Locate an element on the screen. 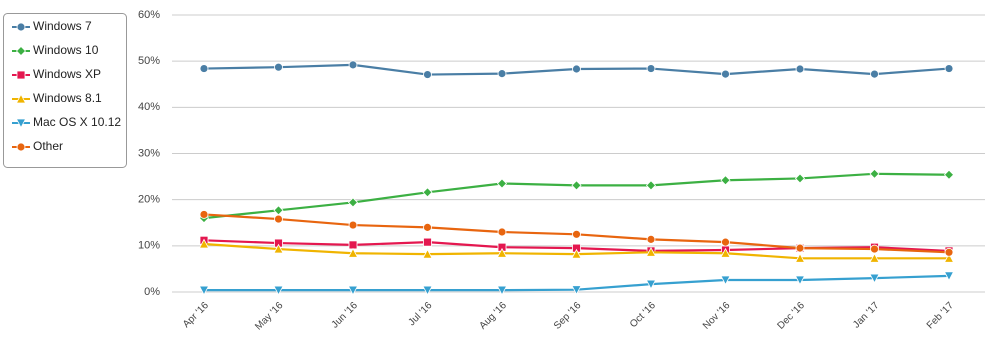  y-tick-label: 60% is located at coordinates (149, 15).